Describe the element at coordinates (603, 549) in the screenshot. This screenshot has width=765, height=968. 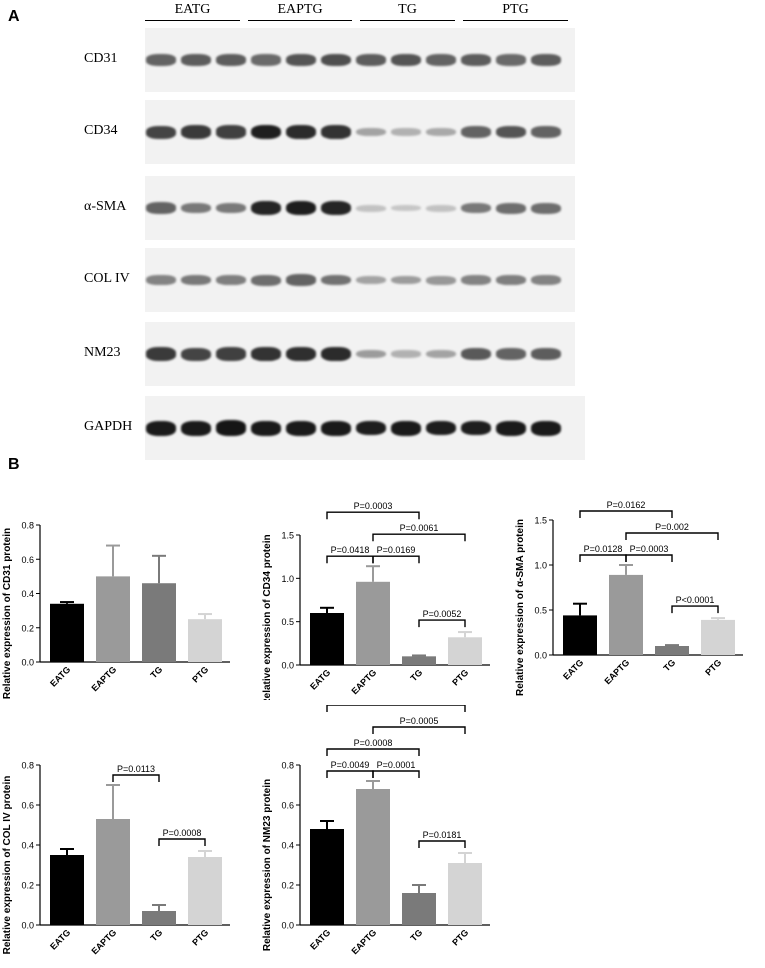
I see `significance-label: P=0.0128` at that location.